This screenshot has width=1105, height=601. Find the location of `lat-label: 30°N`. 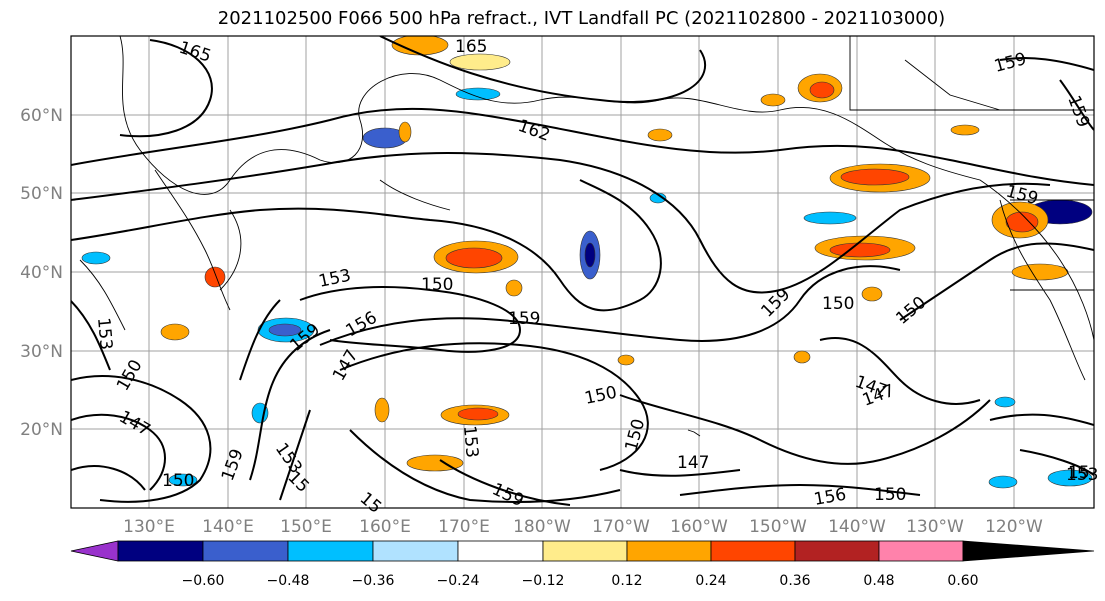

lat-label: 30°N is located at coordinates (41, 352).